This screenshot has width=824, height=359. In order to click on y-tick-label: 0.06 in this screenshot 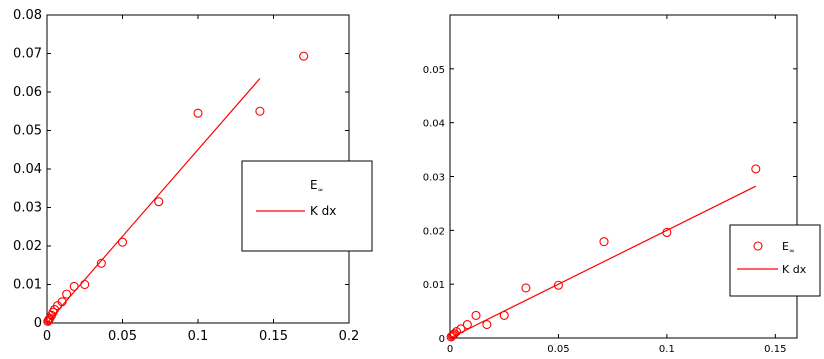, I will do `click(27, 92)`.